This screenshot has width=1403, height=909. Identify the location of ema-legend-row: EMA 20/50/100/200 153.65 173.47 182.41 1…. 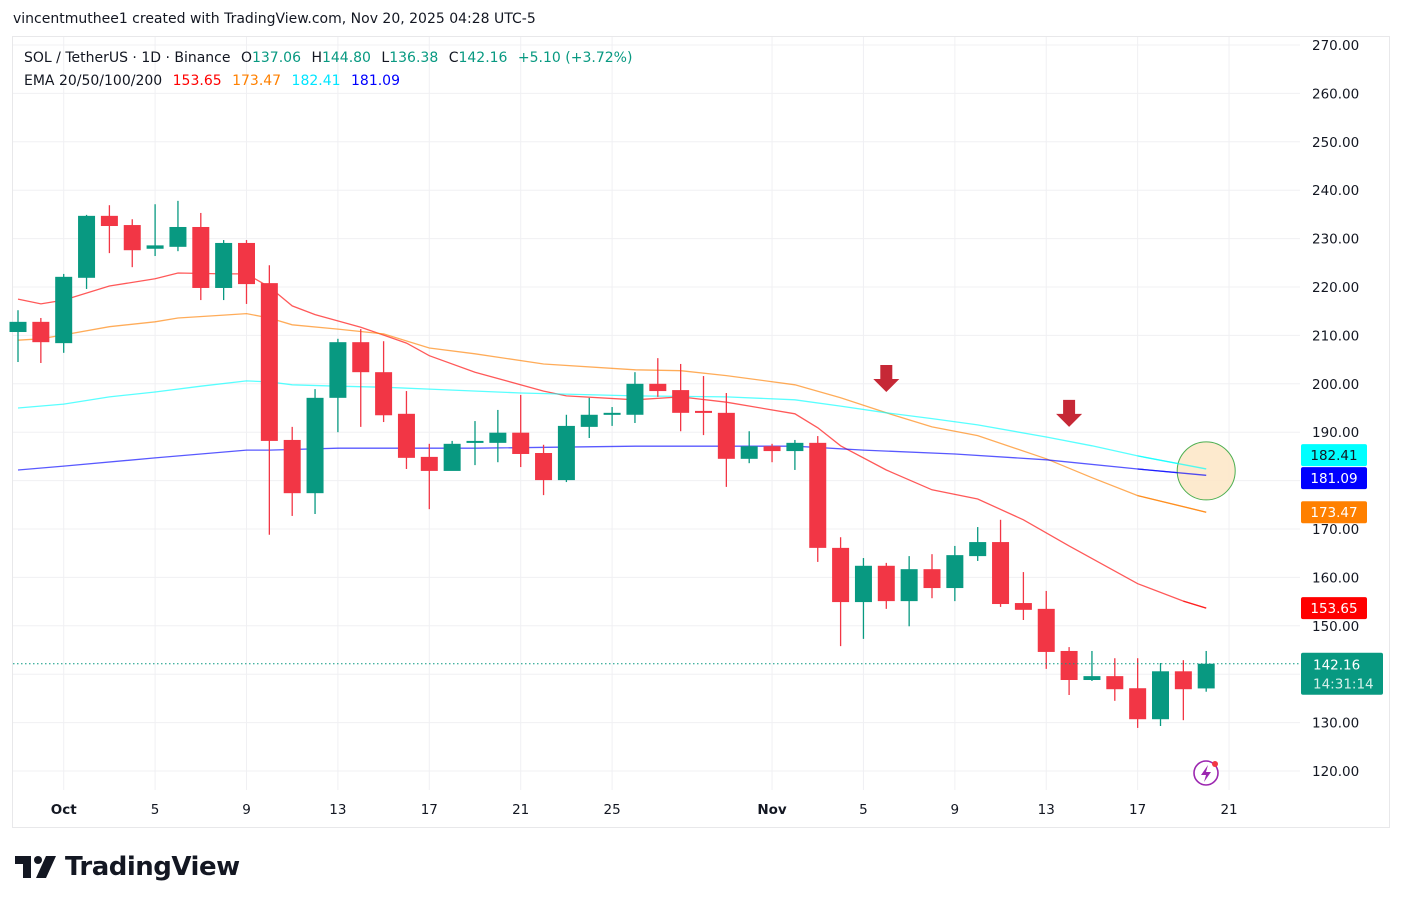
(331, 81).